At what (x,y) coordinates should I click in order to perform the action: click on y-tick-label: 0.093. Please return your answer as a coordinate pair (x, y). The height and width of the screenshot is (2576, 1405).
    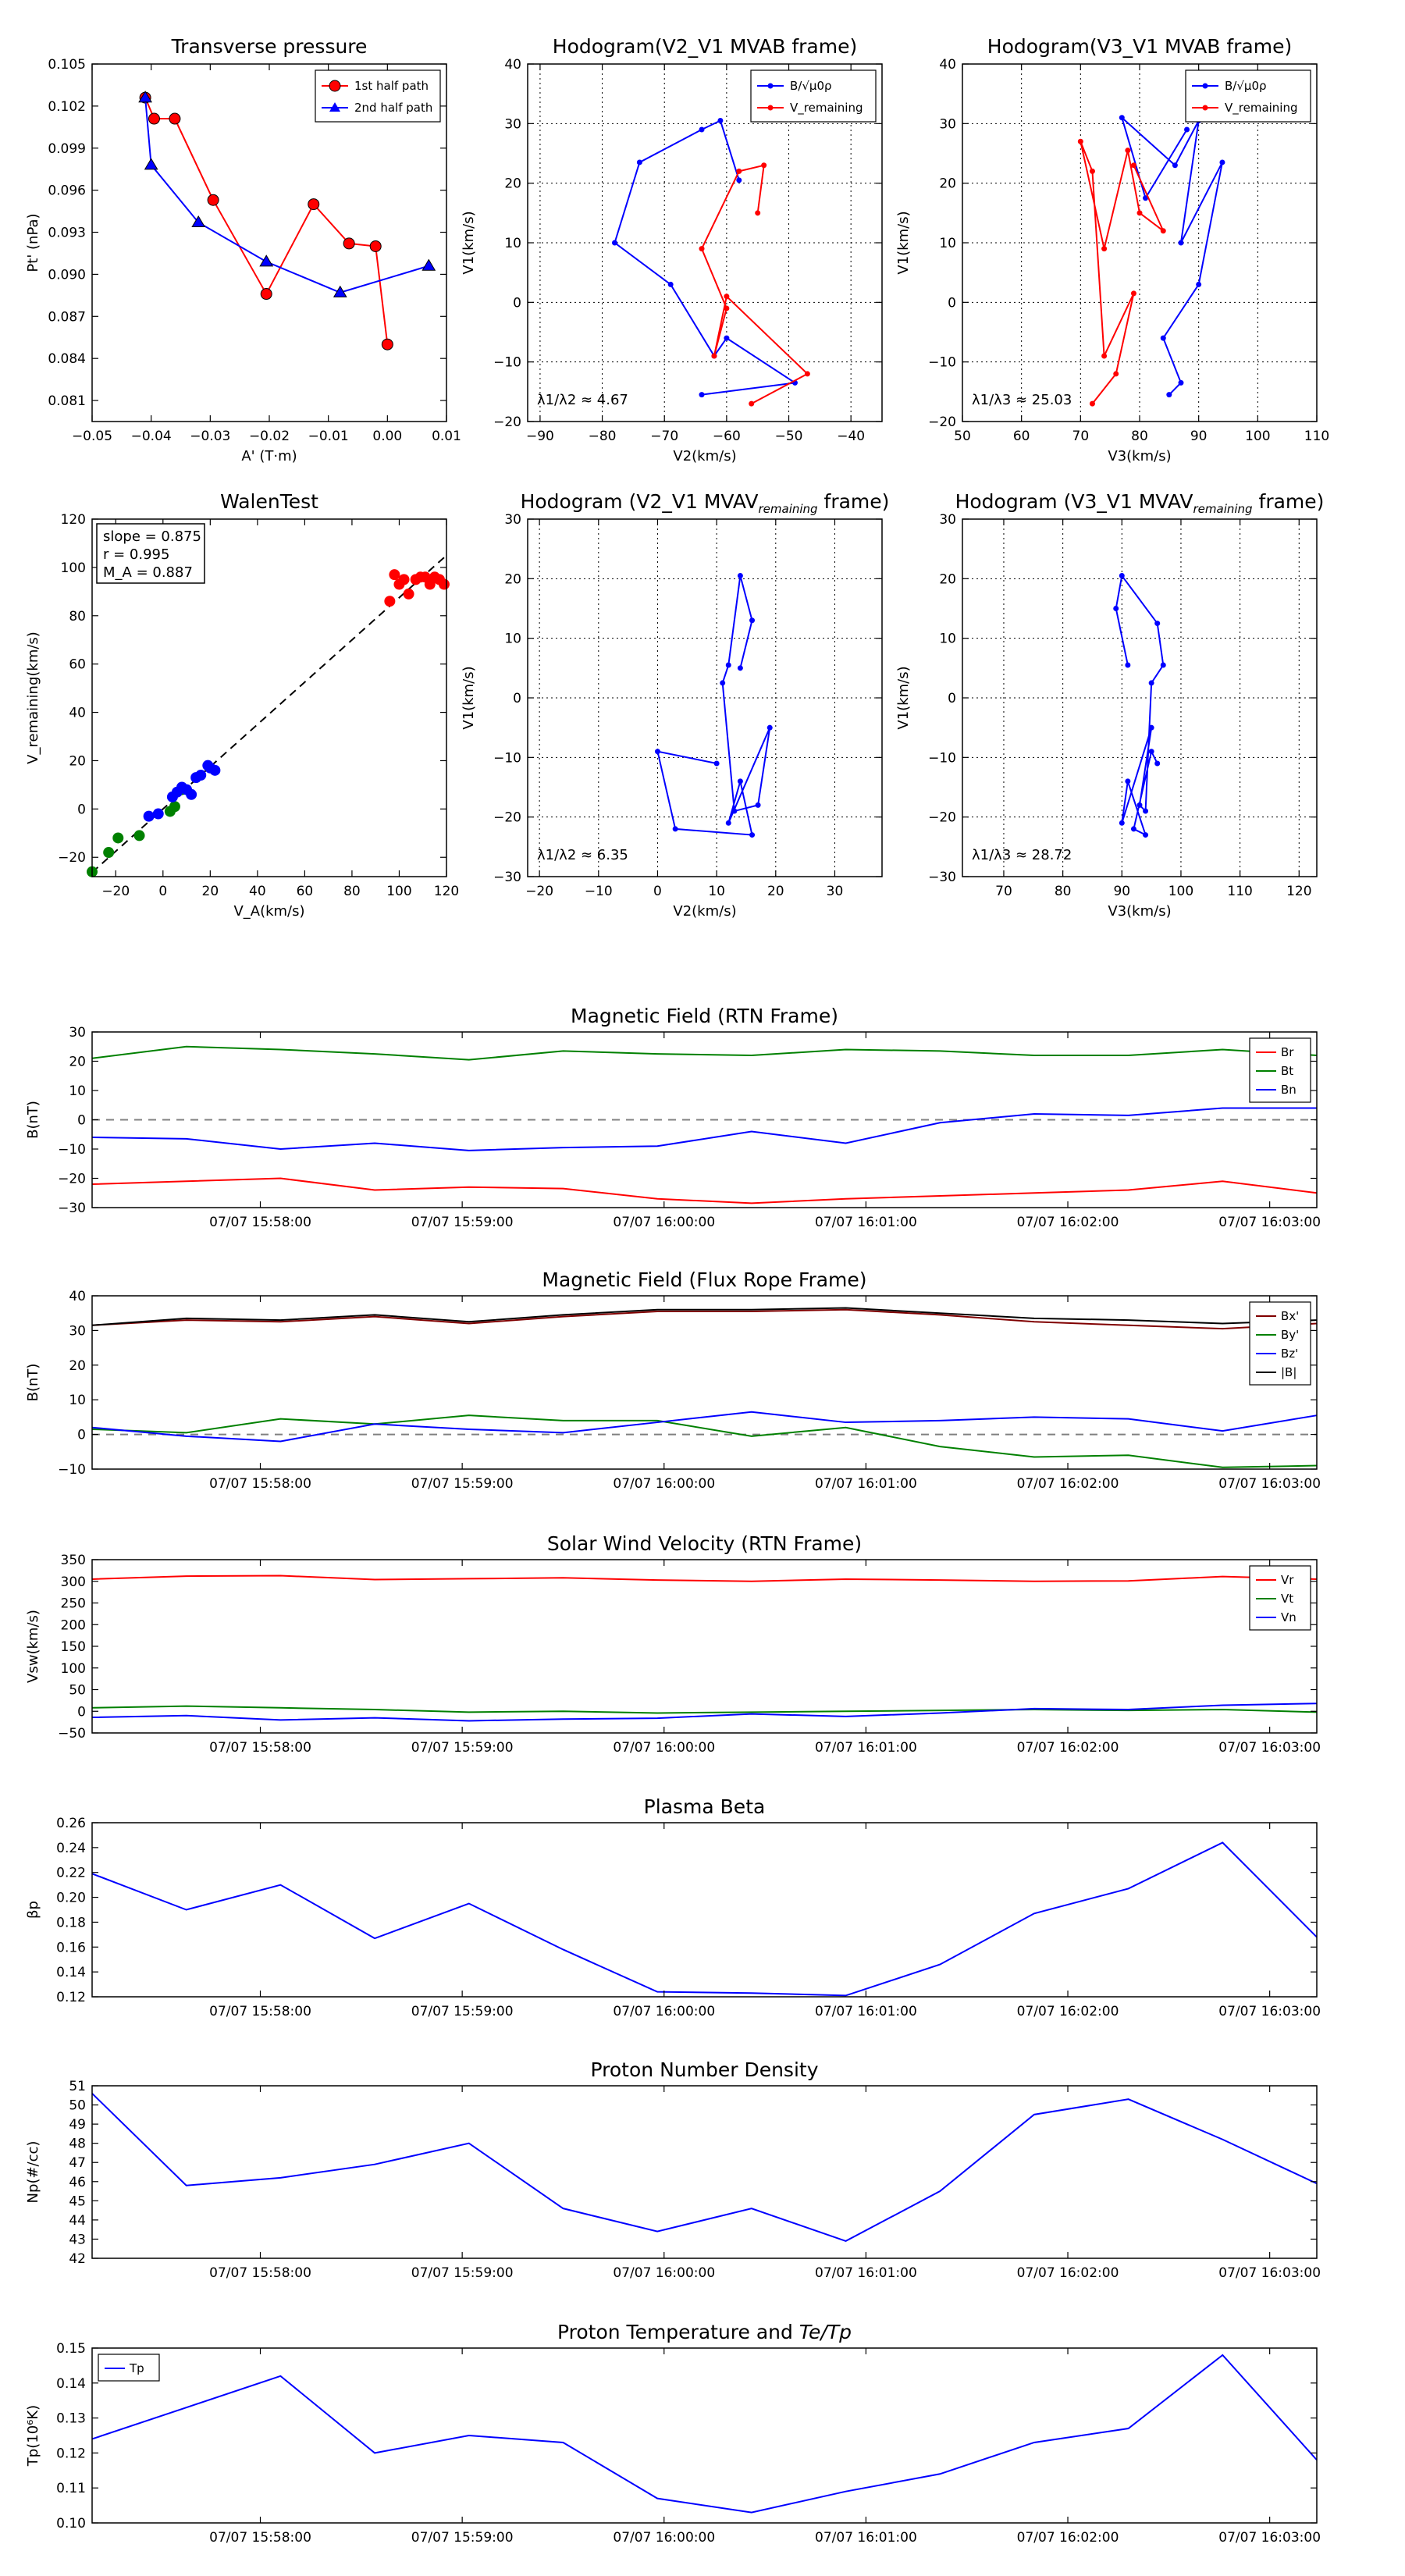
    Looking at the image, I should click on (67, 233).